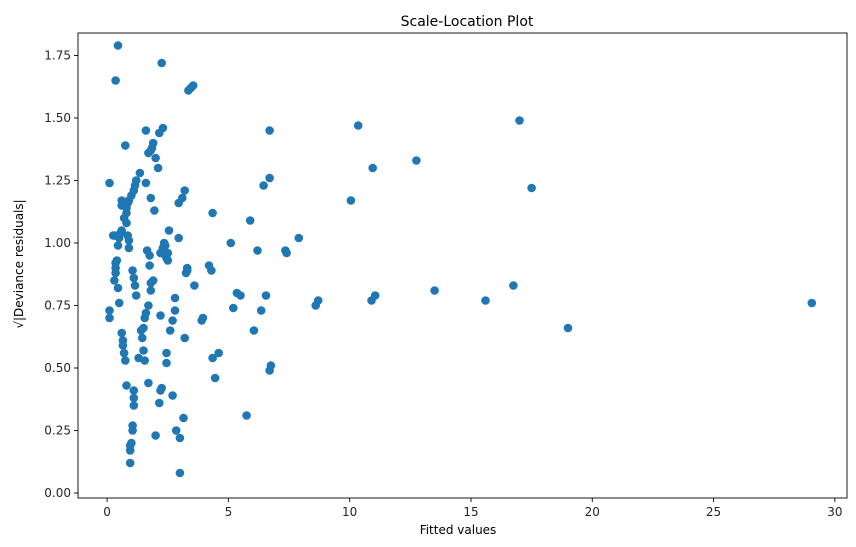 This screenshot has height=547, width=856. I want to click on y-tick-label: 1.00, so click(57, 243).